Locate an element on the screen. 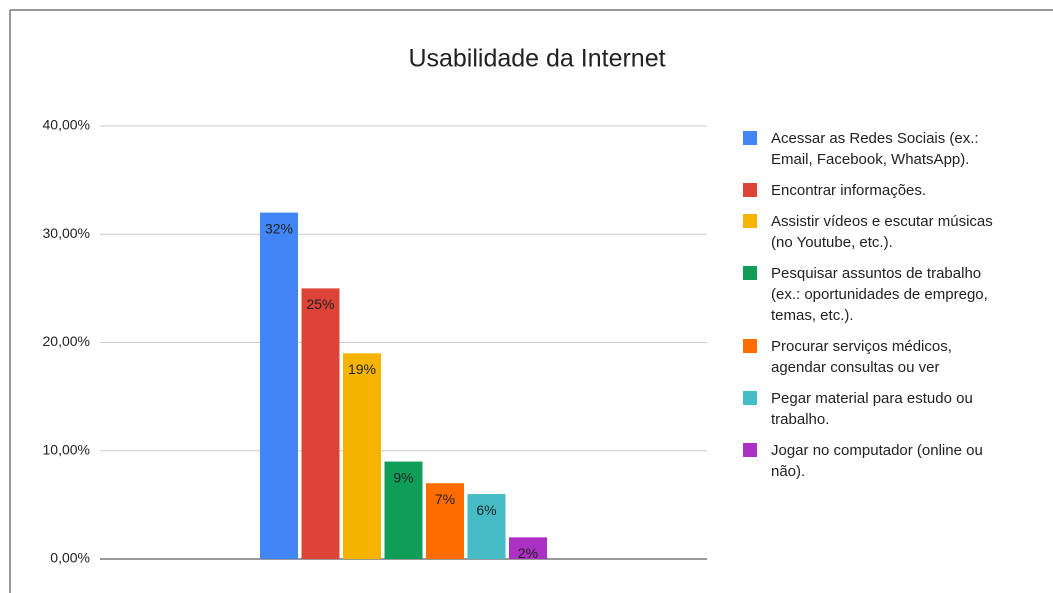  data-label: 2% is located at coordinates (528, 553).